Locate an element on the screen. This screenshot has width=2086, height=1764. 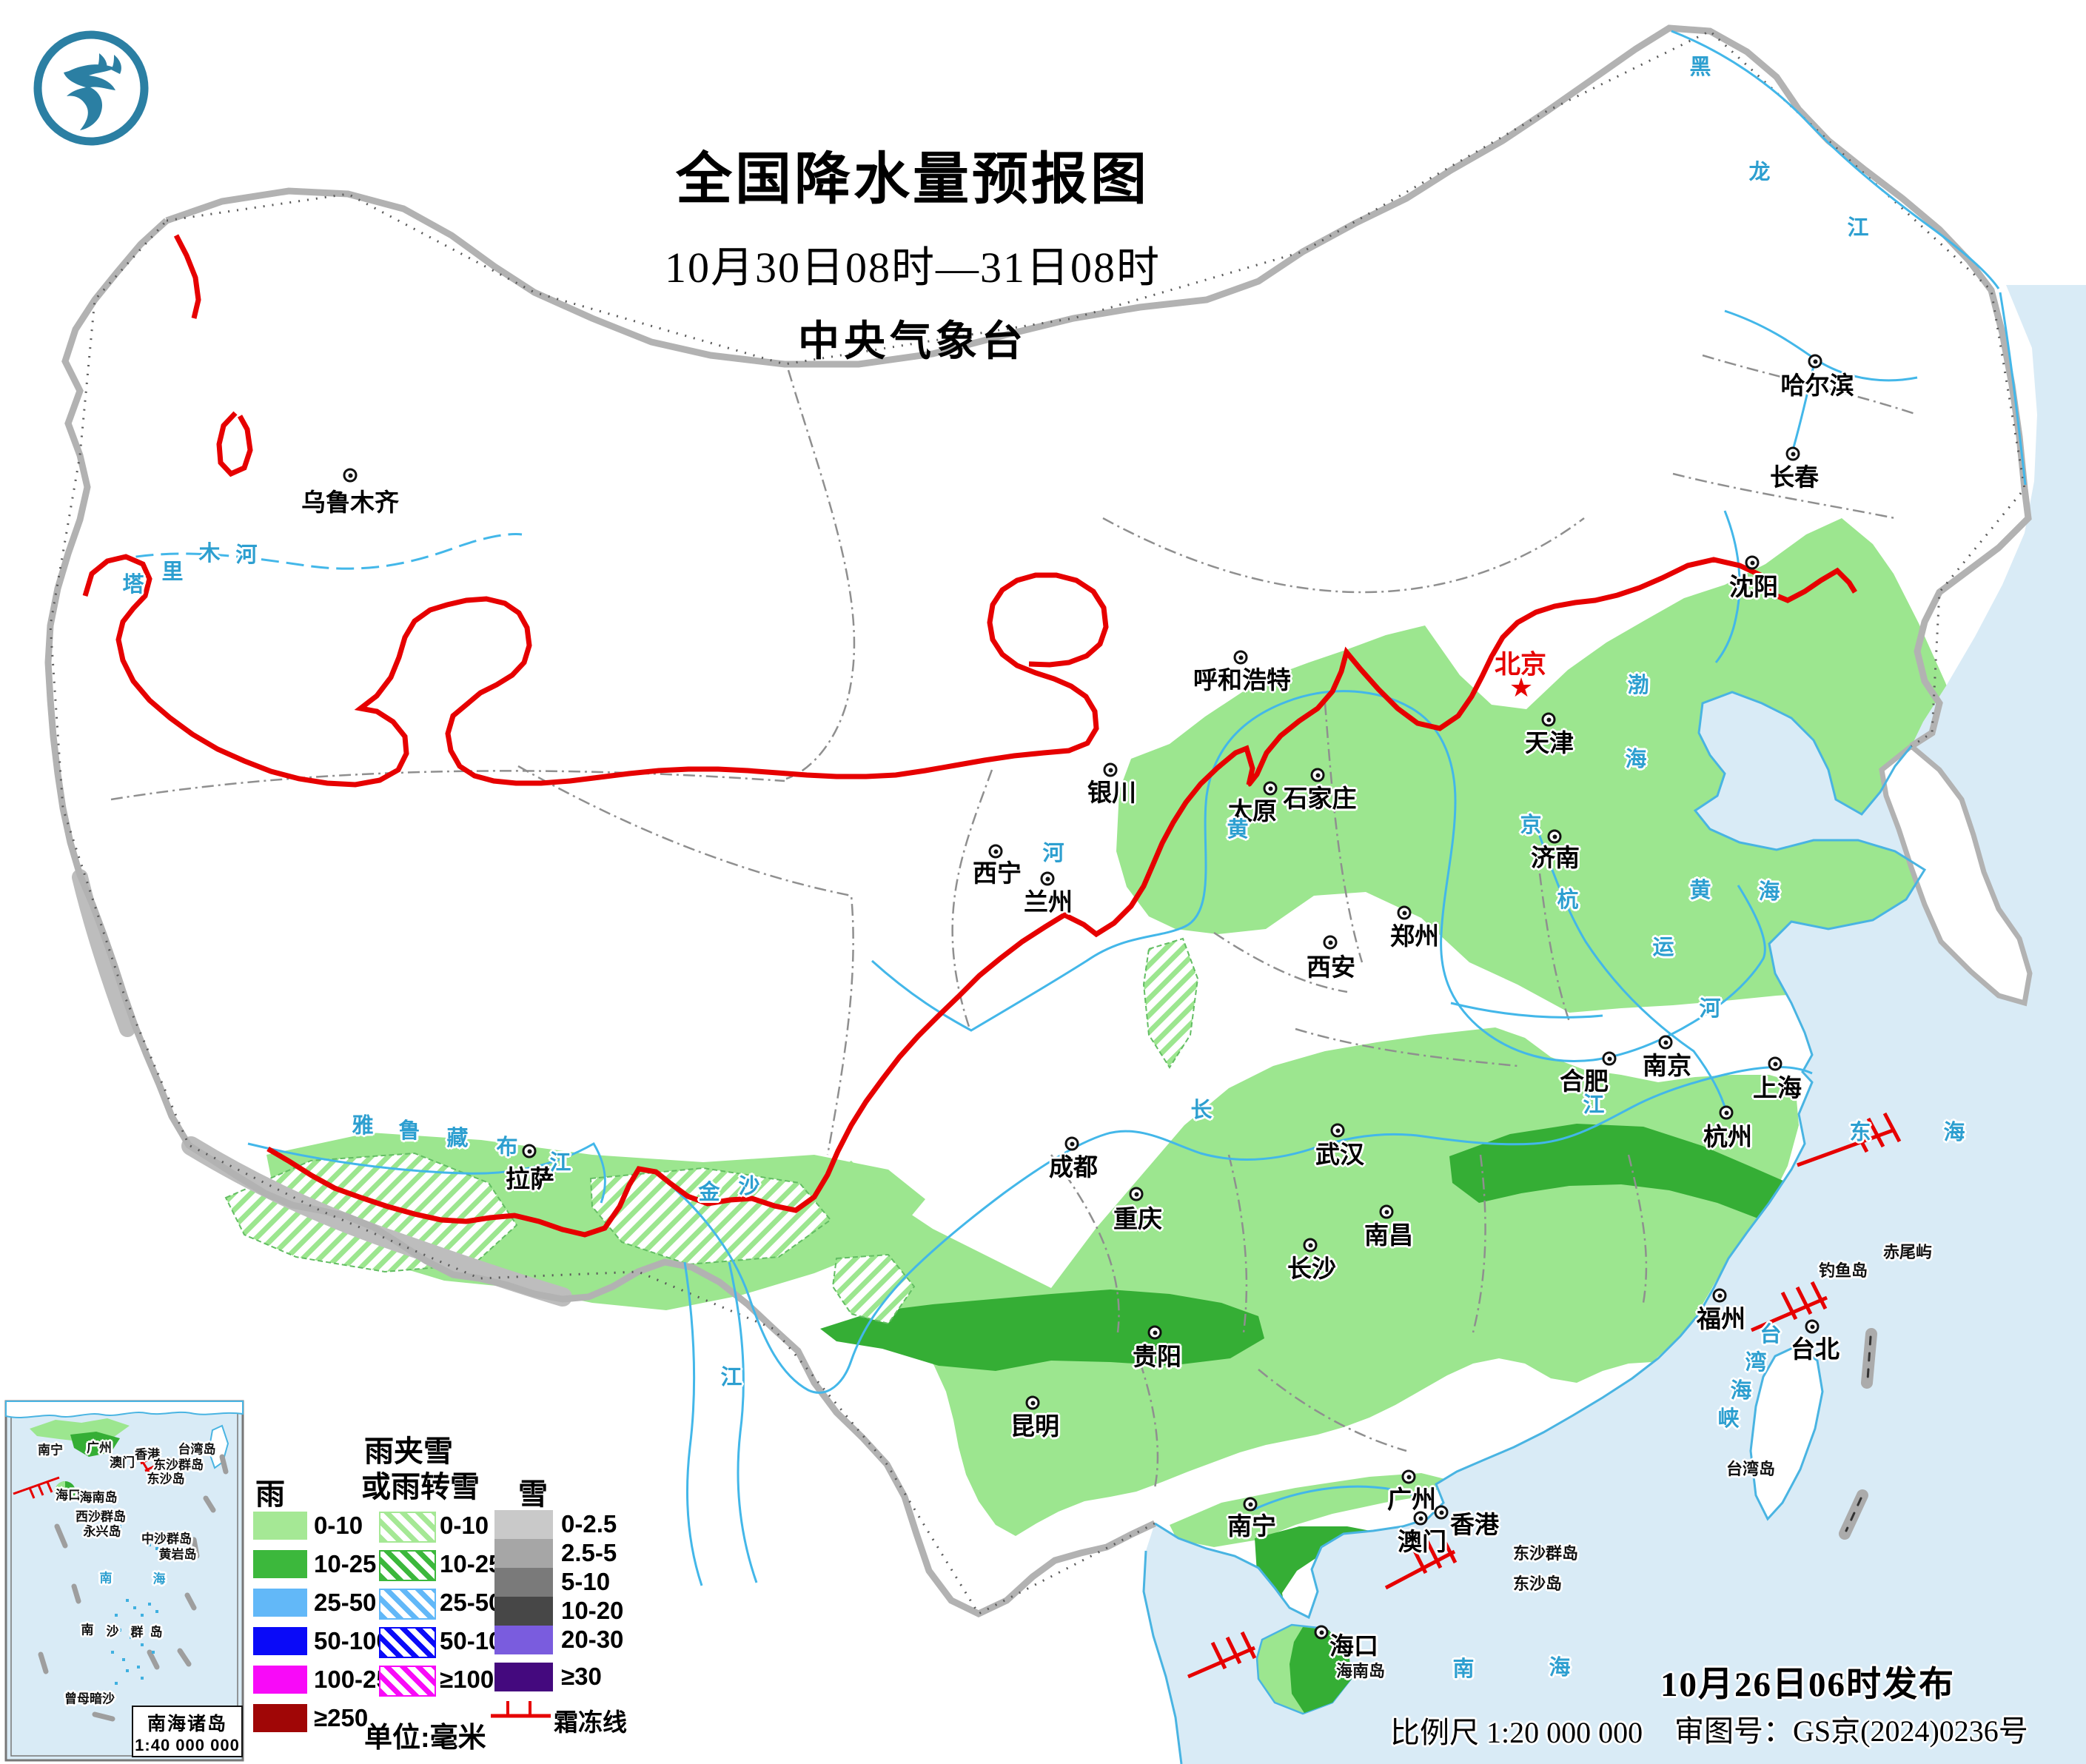
inset-label: 黄岩岛 is located at coordinates (177, 1555).